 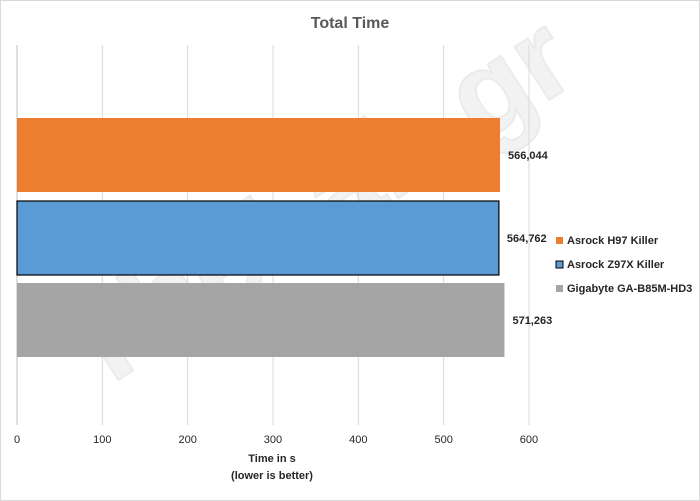 I want to click on x-axis-title-line1: Time in s, so click(x=271, y=459).